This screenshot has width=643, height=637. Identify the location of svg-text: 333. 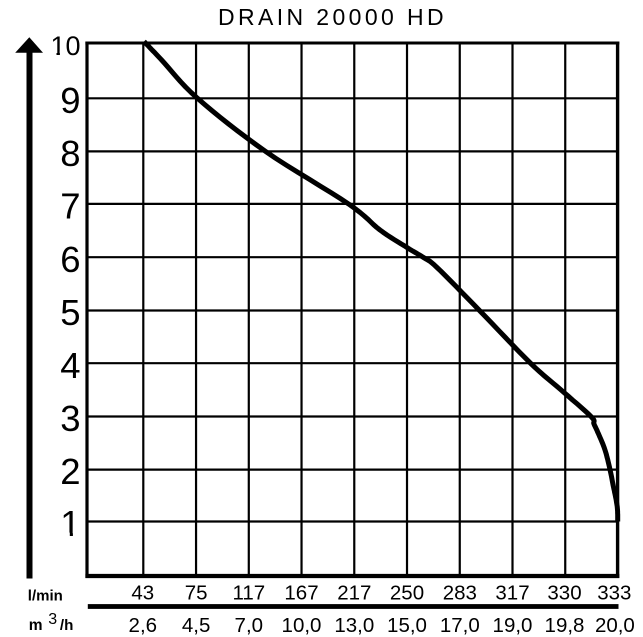
(614, 593).